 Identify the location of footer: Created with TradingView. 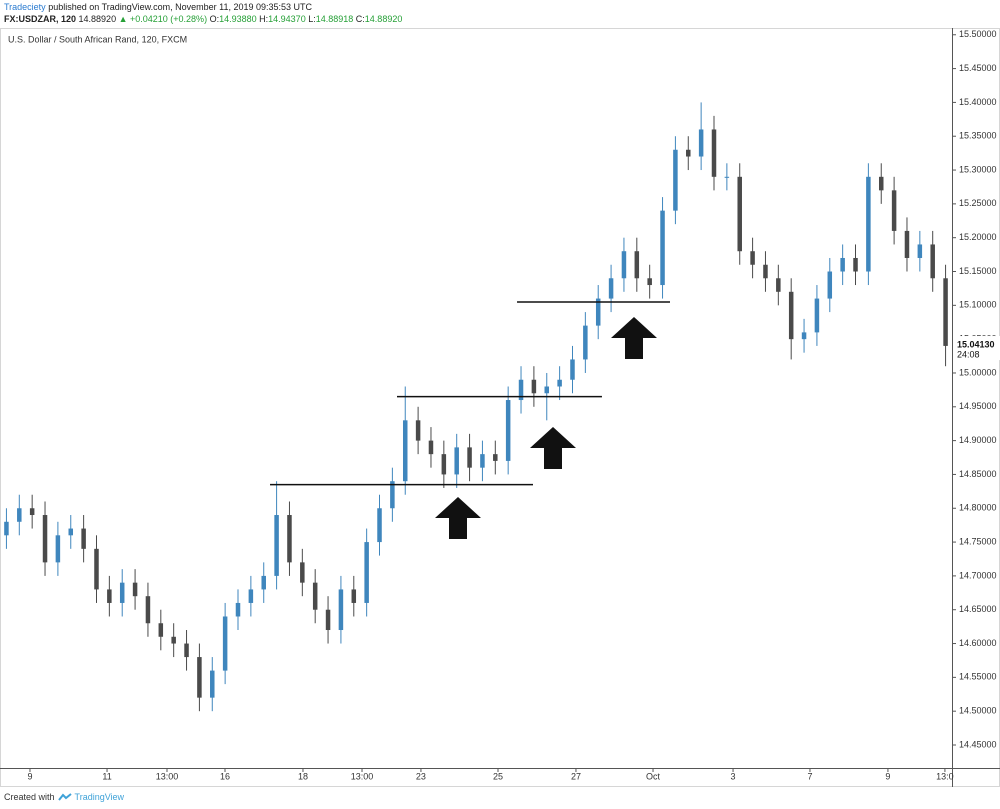
(64, 797).